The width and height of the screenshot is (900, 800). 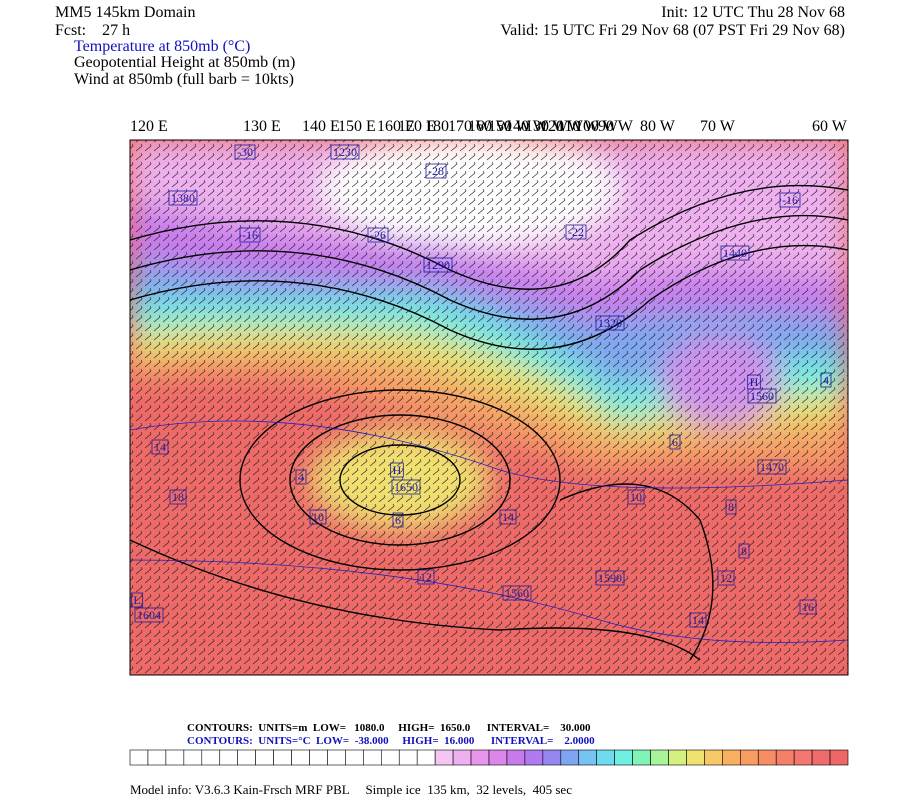 I want to click on contour-label: 1590, so click(x=610, y=578).